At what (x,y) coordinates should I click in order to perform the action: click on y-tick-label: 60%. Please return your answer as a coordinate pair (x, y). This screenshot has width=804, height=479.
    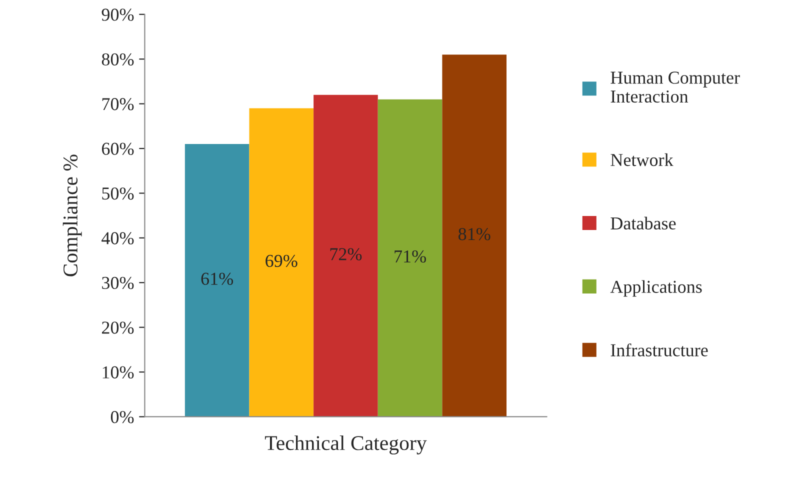
    Looking at the image, I should click on (118, 148).